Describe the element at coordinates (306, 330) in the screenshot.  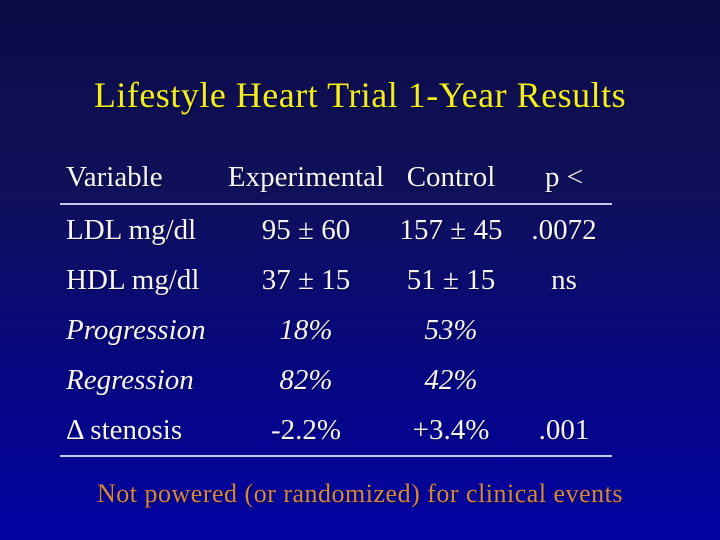
I see `cell-experimental: 18%` at that location.